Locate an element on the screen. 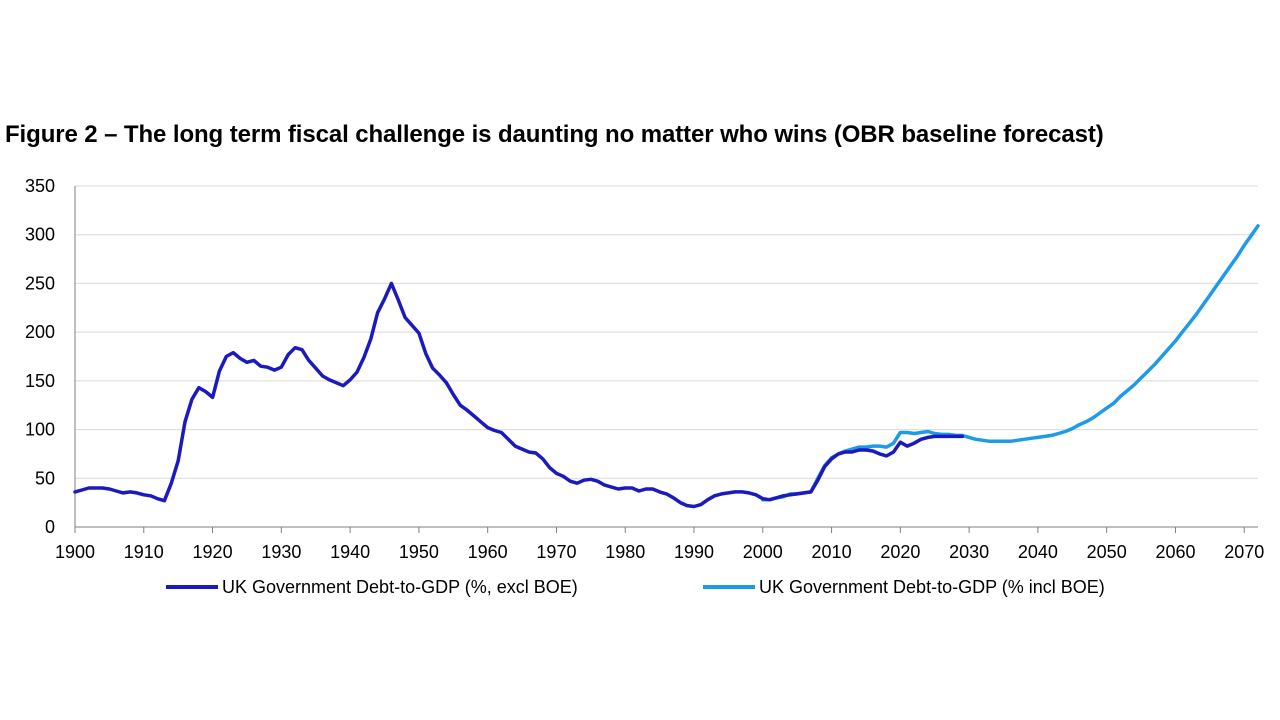 The width and height of the screenshot is (1280, 720). x-tick-label: 2020 is located at coordinates (900, 552).